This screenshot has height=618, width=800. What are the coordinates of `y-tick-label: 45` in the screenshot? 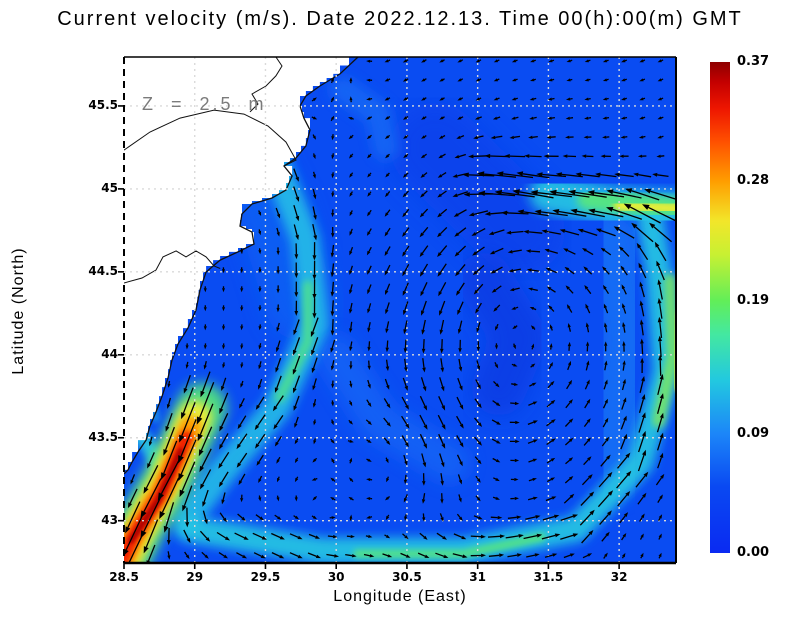 It's located at (109, 187).